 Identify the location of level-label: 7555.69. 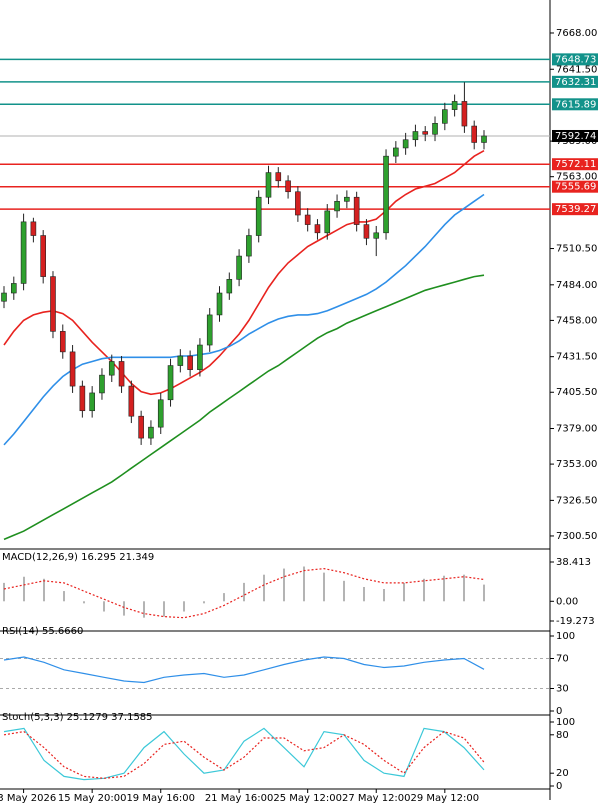
(575, 187).